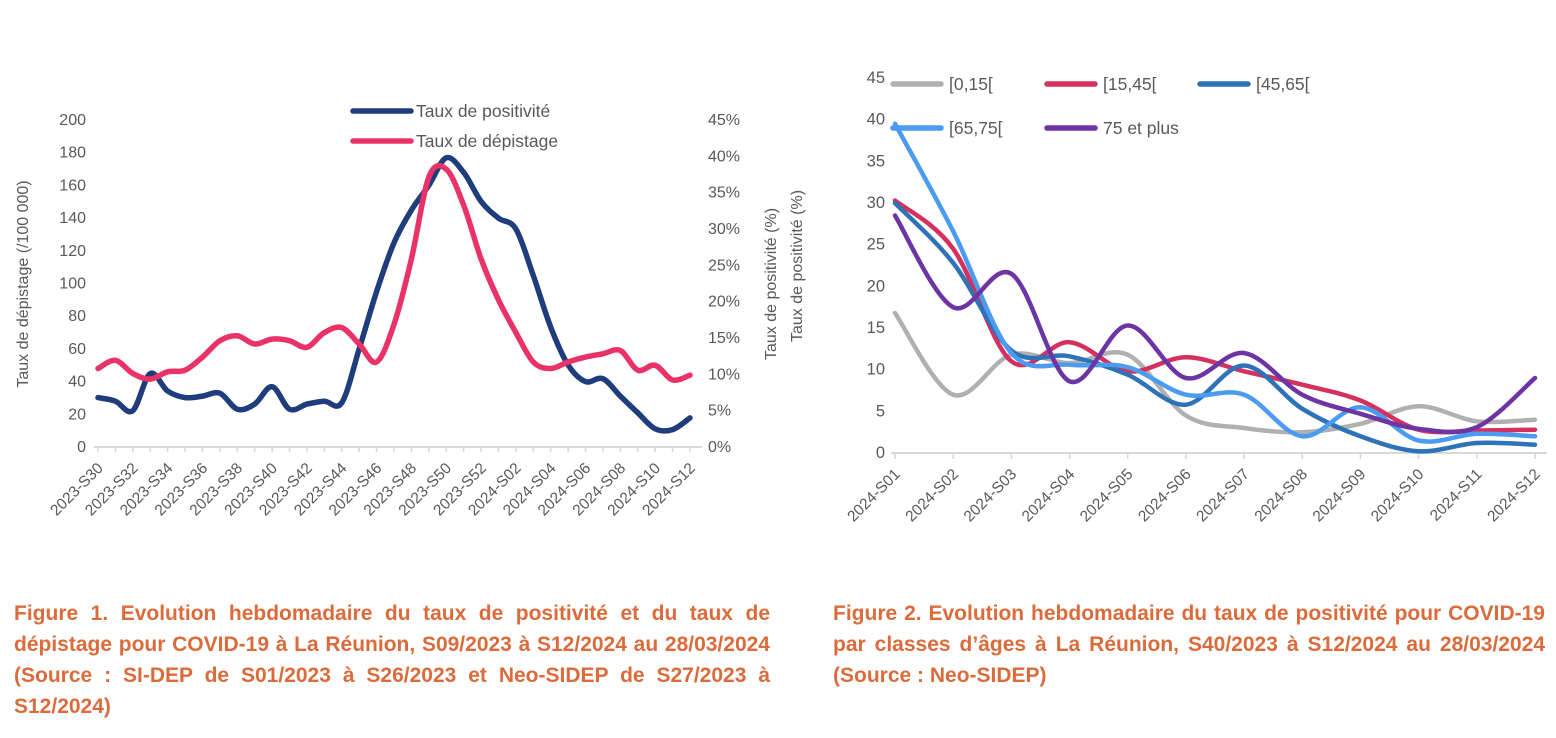  Describe the element at coordinates (1283, 84) in the screenshot. I see `legend-label-45-65: [45,65[` at that location.